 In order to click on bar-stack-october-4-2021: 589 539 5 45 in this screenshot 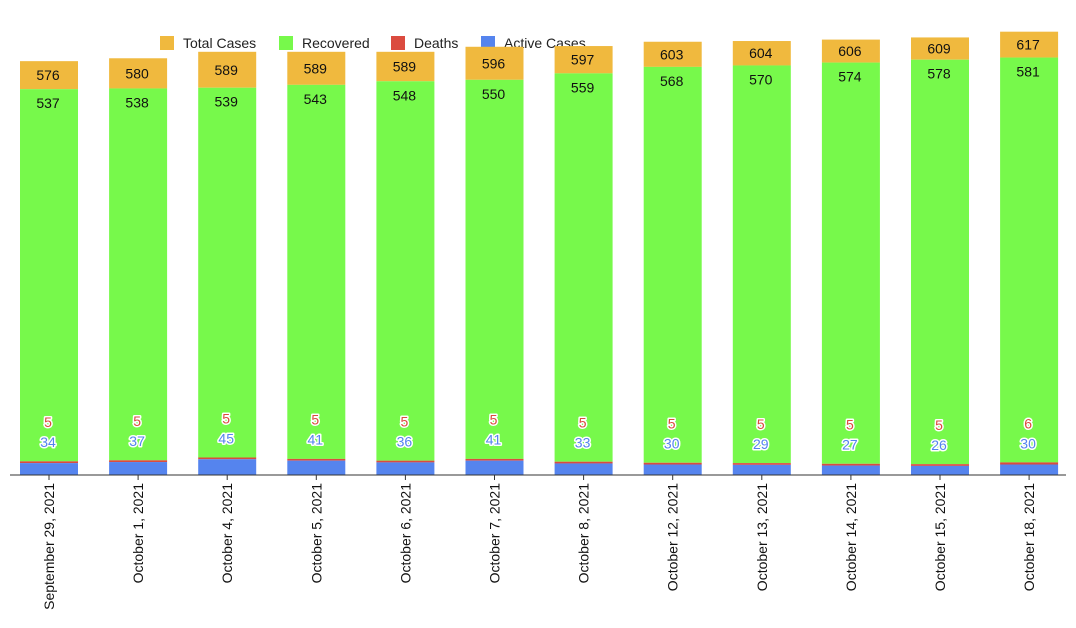, I will do `click(227, 263)`.